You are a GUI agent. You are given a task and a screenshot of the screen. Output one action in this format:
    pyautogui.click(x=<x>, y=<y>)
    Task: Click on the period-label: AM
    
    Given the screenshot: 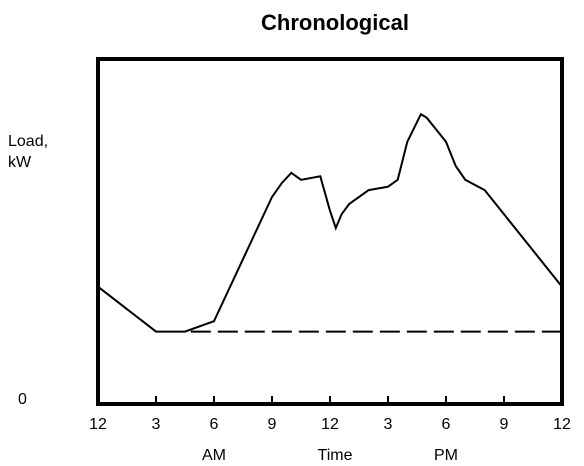 What is the action you would take?
    pyautogui.click(x=214, y=455)
    